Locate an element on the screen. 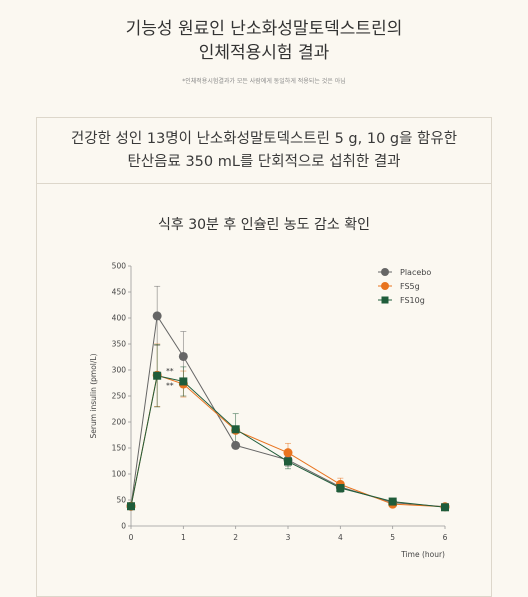  legend-label-FS10g: FS10g is located at coordinates (412, 300).